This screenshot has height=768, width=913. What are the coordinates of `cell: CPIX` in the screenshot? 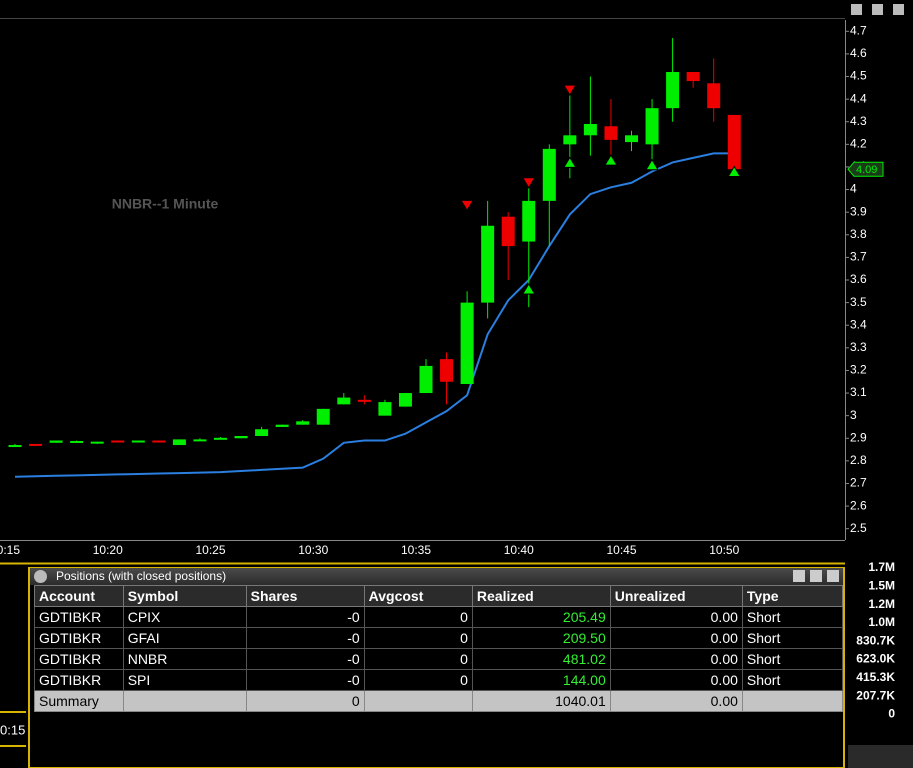 It's located at (184, 617).